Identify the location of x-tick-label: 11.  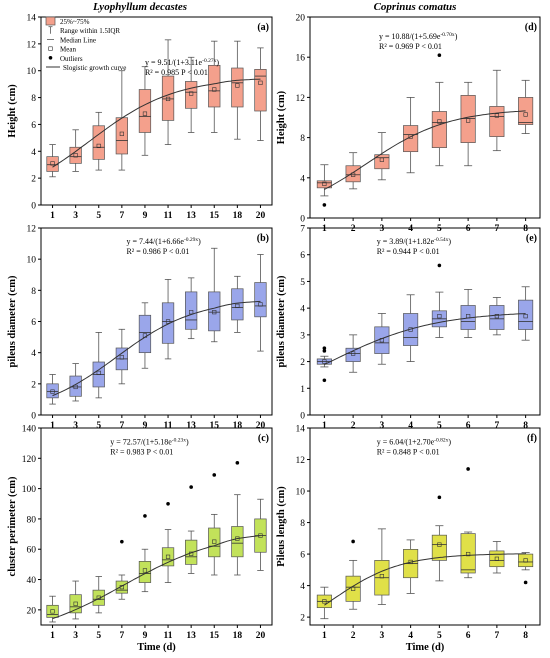
(168, 426).